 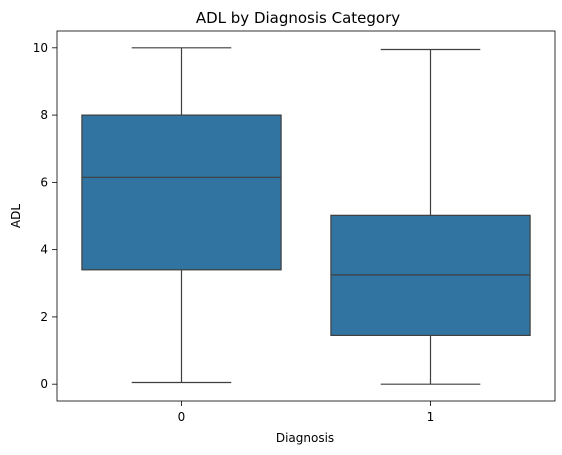 I want to click on y-tick-label: 6, so click(x=44, y=182).